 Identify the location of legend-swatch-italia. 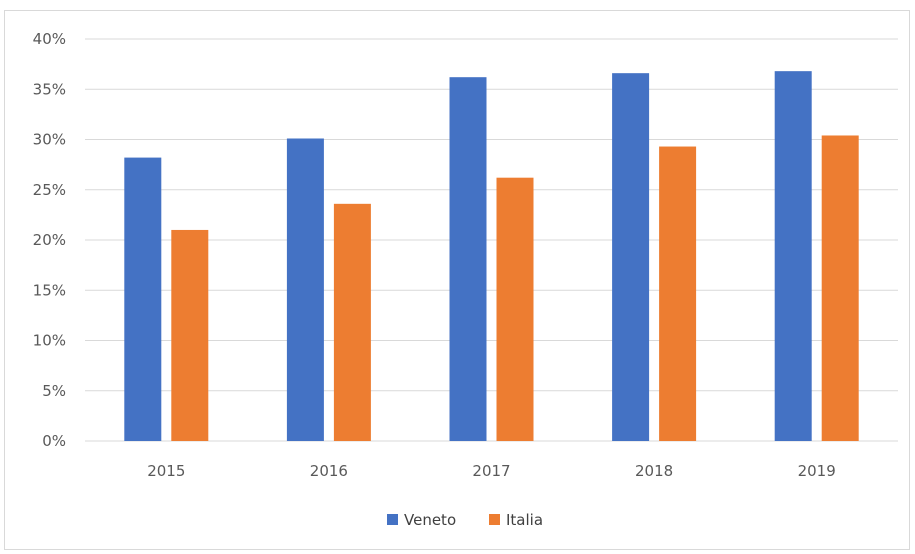
(494, 519).